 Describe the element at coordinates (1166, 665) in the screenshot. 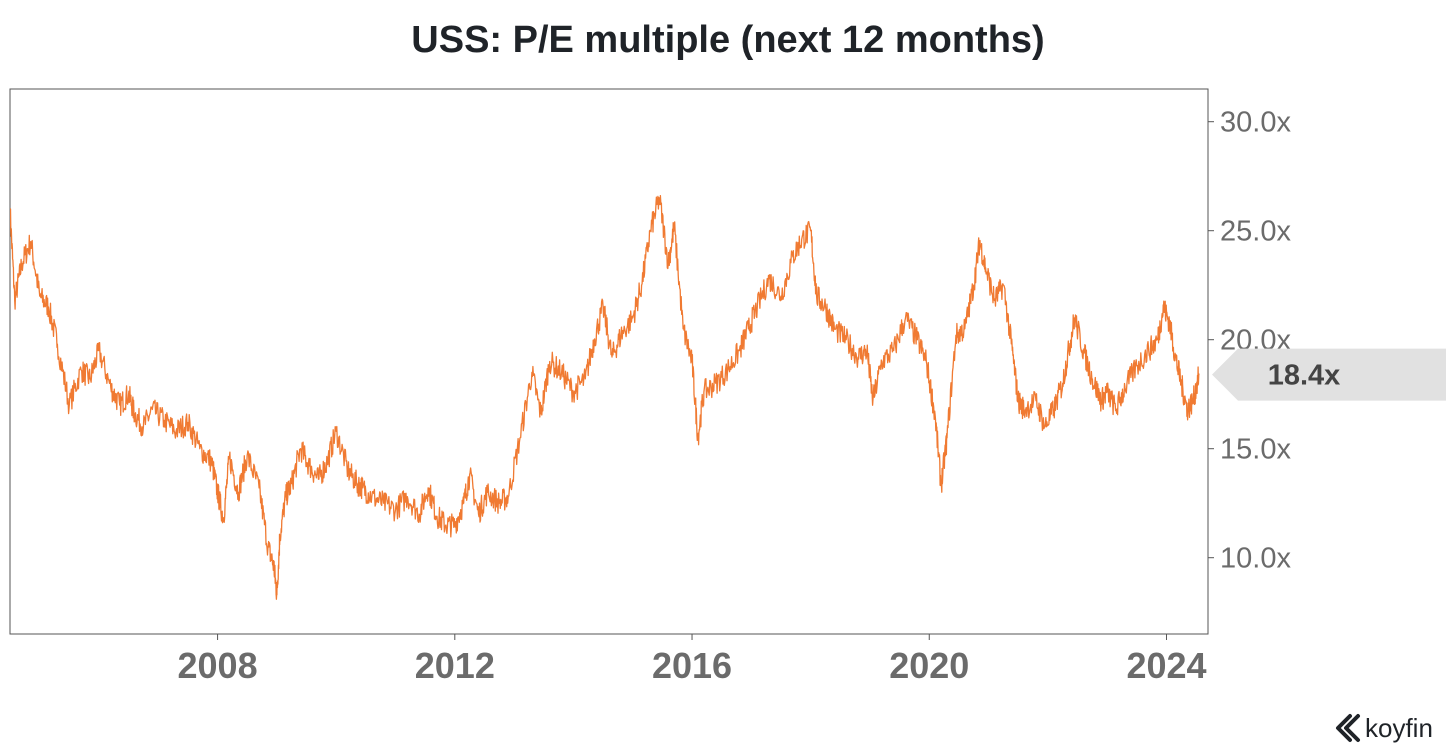

I see `x-tick-label: 2024` at that location.